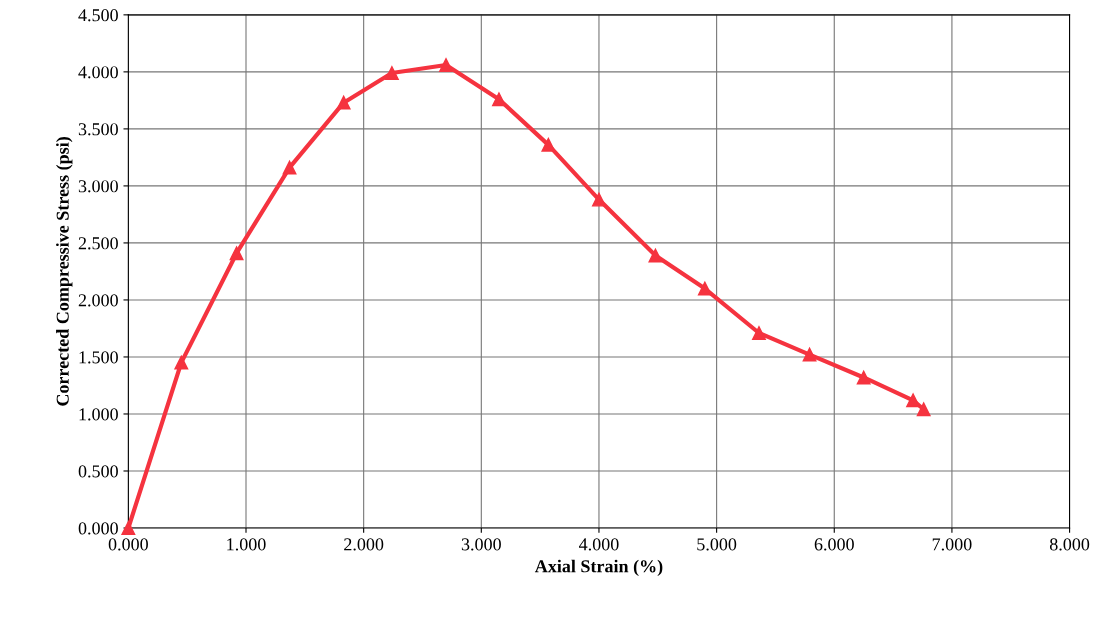  What do you see at coordinates (128, 544) in the screenshot?
I see `x-tick-label: 0.000` at bounding box center [128, 544].